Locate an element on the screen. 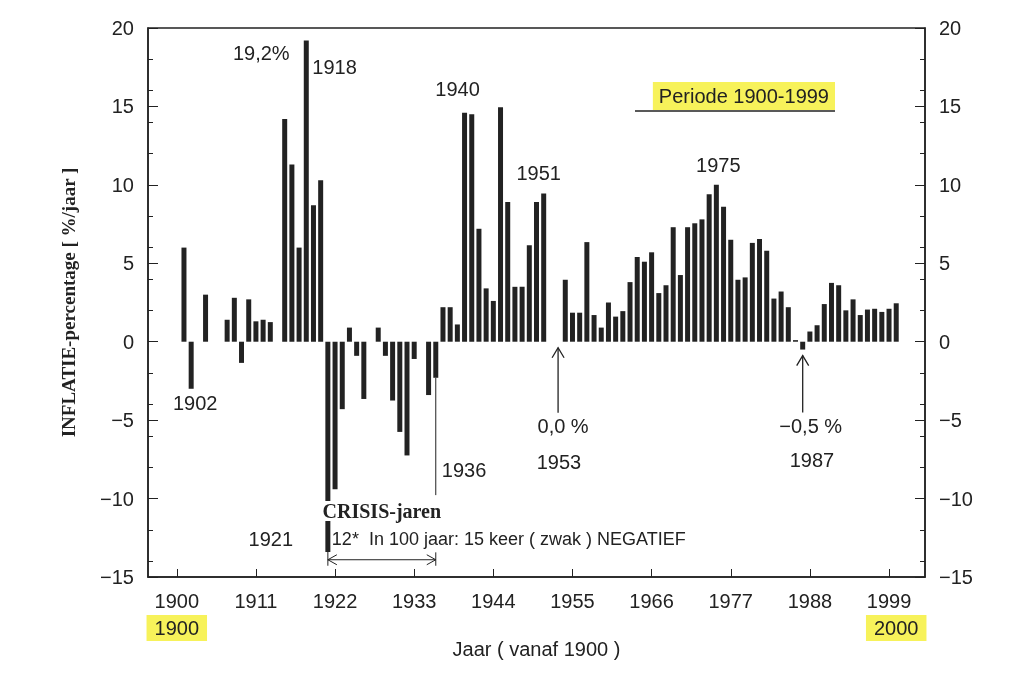  annotation: CRISIS-jaren is located at coordinates (382, 512).